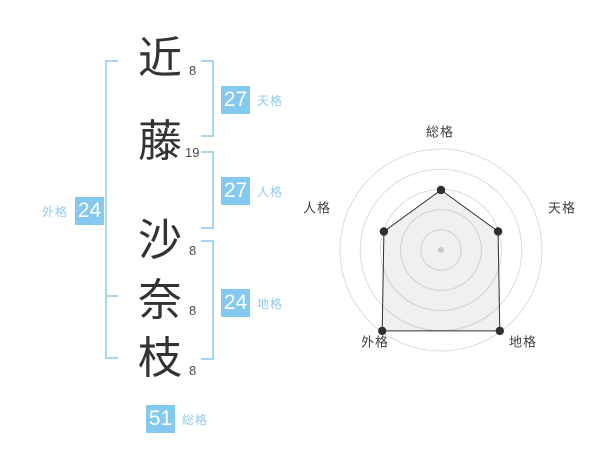  What do you see at coordinates (207, 136) in the screenshot?
I see `tenkaku-bracket-tick-bottom` at bounding box center [207, 136].